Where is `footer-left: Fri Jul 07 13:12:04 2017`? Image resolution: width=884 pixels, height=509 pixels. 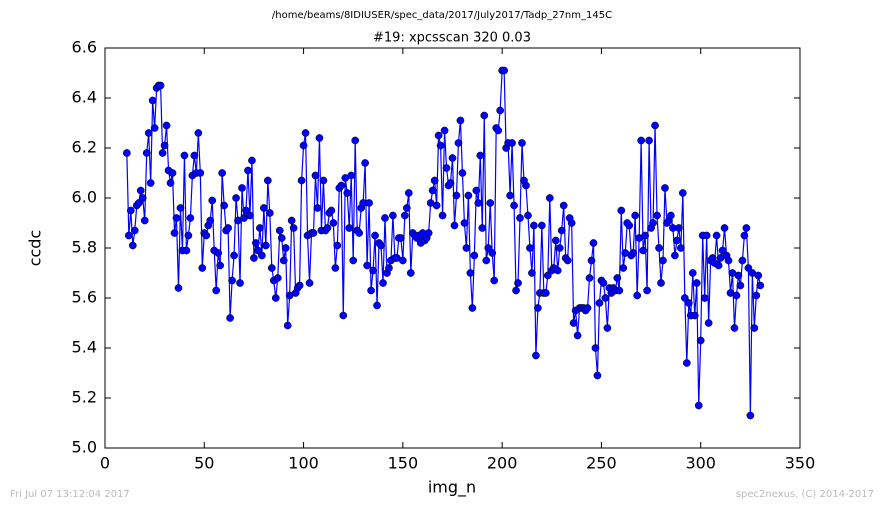 footer-left: Fri Jul 07 13:12:04 2017 is located at coordinates (70, 494).